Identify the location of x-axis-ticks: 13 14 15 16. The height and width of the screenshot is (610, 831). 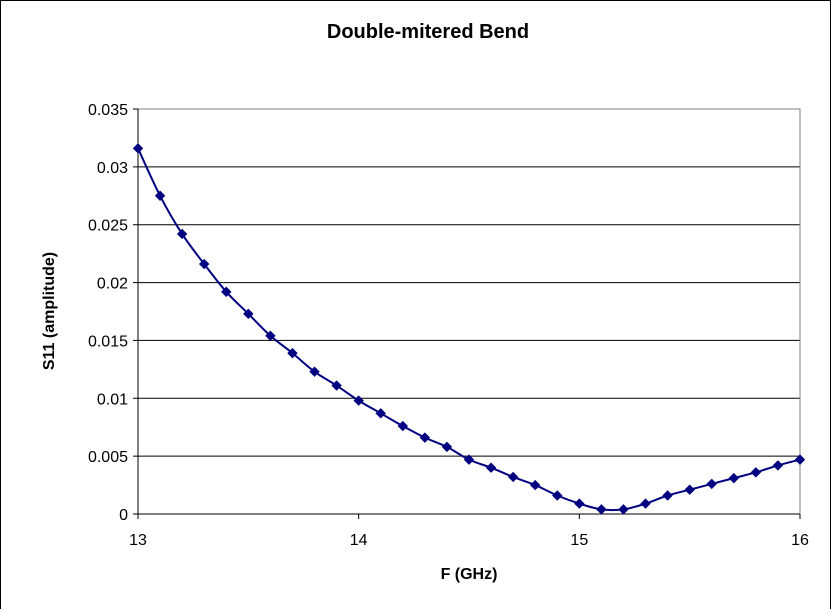
(469, 531).